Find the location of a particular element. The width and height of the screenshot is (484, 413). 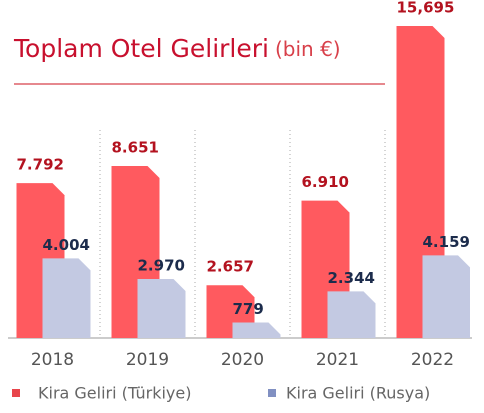

value-label: 2.657 is located at coordinates (230, 267).